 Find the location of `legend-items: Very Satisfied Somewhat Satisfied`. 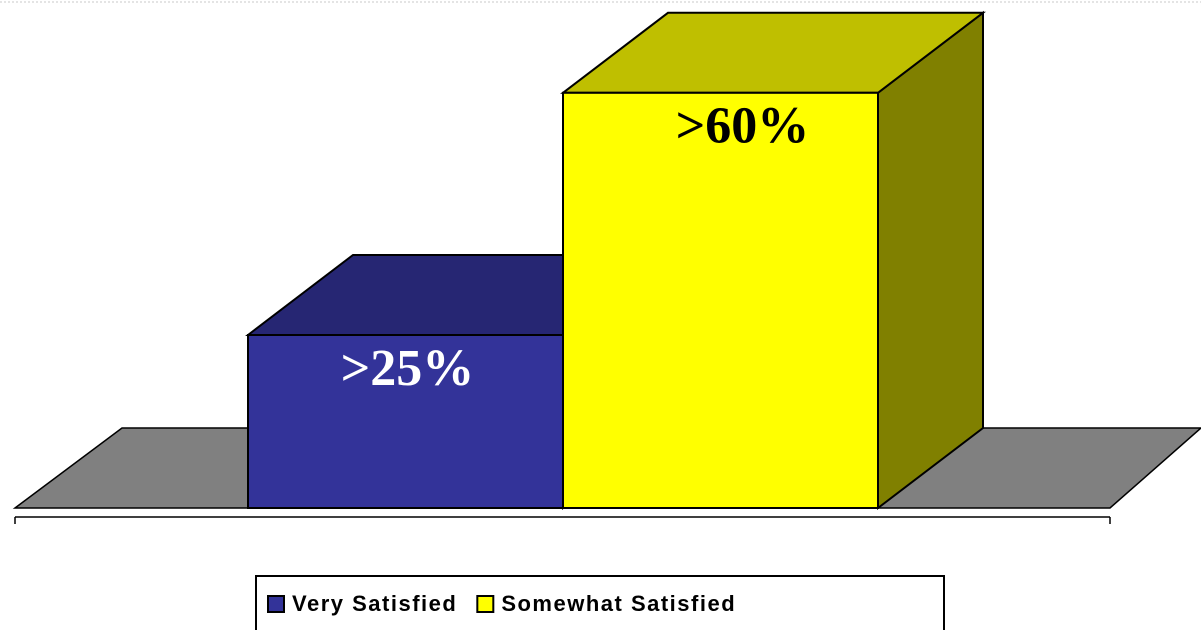

legend-items: Very Satisfied Somewhat Satisfied is located at coordinates (501, 603).